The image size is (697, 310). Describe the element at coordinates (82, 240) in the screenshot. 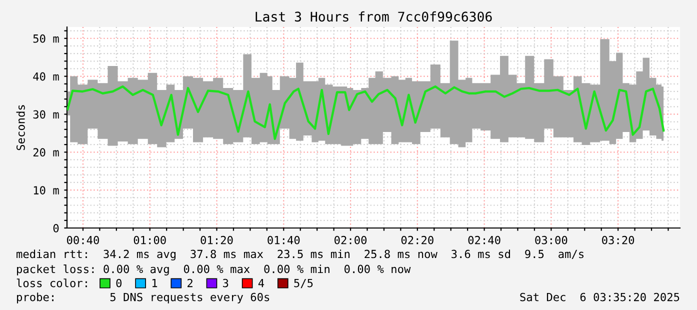

I see `x-tick-label: 00:40` at that location.